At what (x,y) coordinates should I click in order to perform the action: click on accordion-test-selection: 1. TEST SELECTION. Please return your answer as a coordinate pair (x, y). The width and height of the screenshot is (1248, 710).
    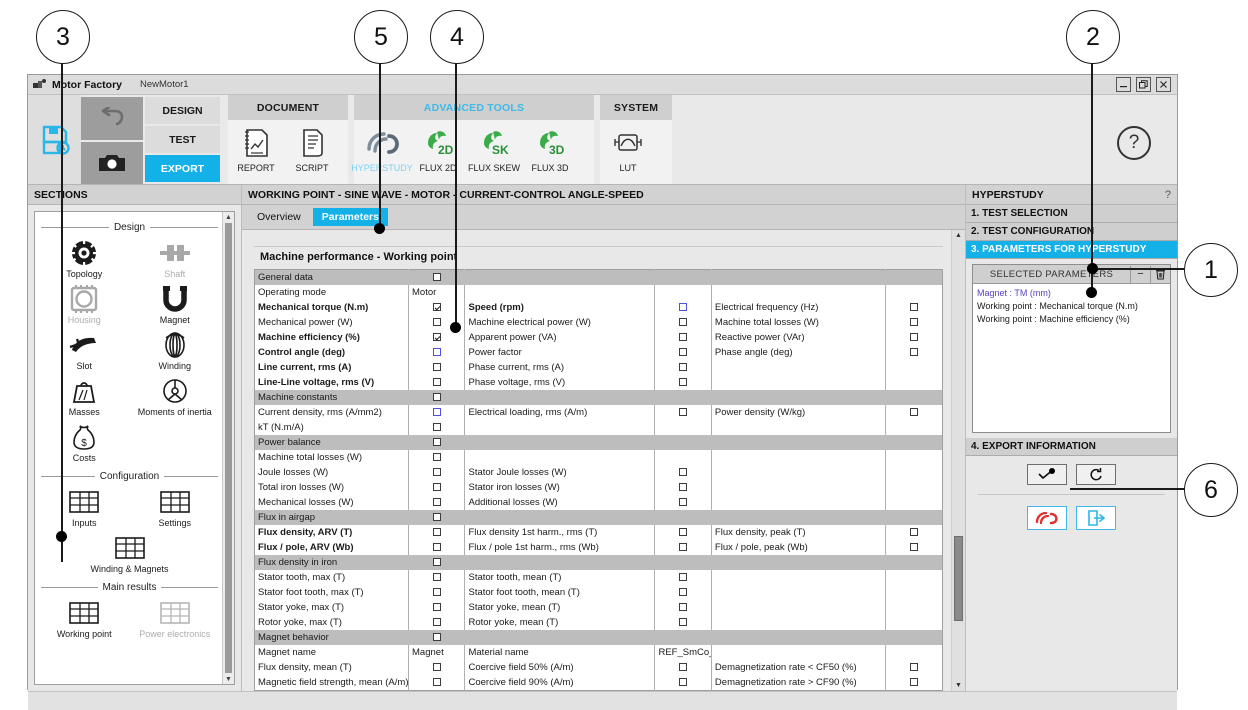
    Looking at the image, I should click on (1071, 214).